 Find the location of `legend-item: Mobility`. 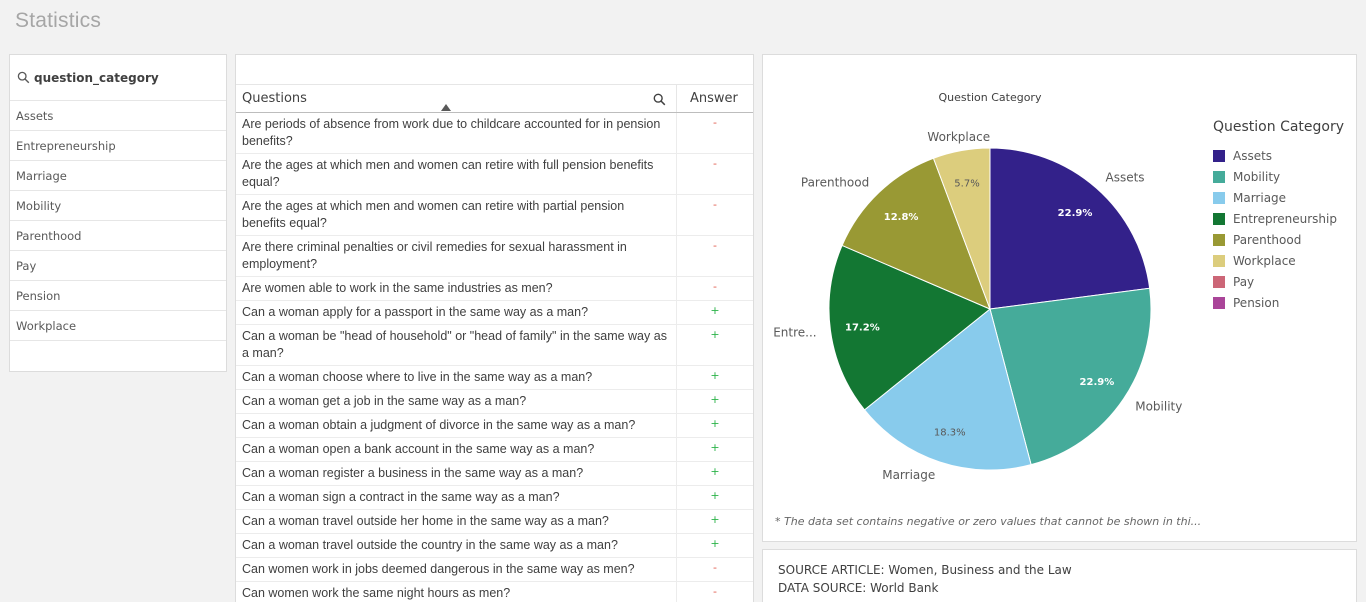

legend-item: Mobility is located at coordinates (1278, 176).